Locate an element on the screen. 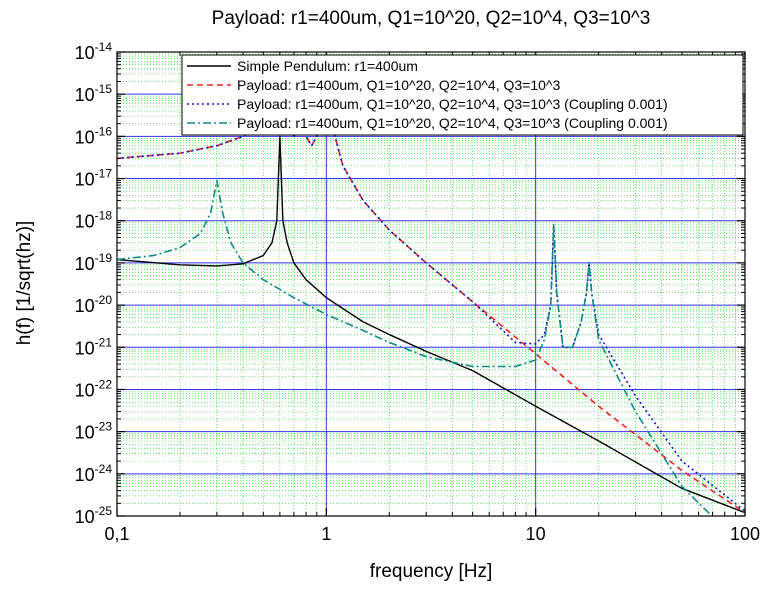  x-tick-label: 100 is located at coordinates (745, 534).